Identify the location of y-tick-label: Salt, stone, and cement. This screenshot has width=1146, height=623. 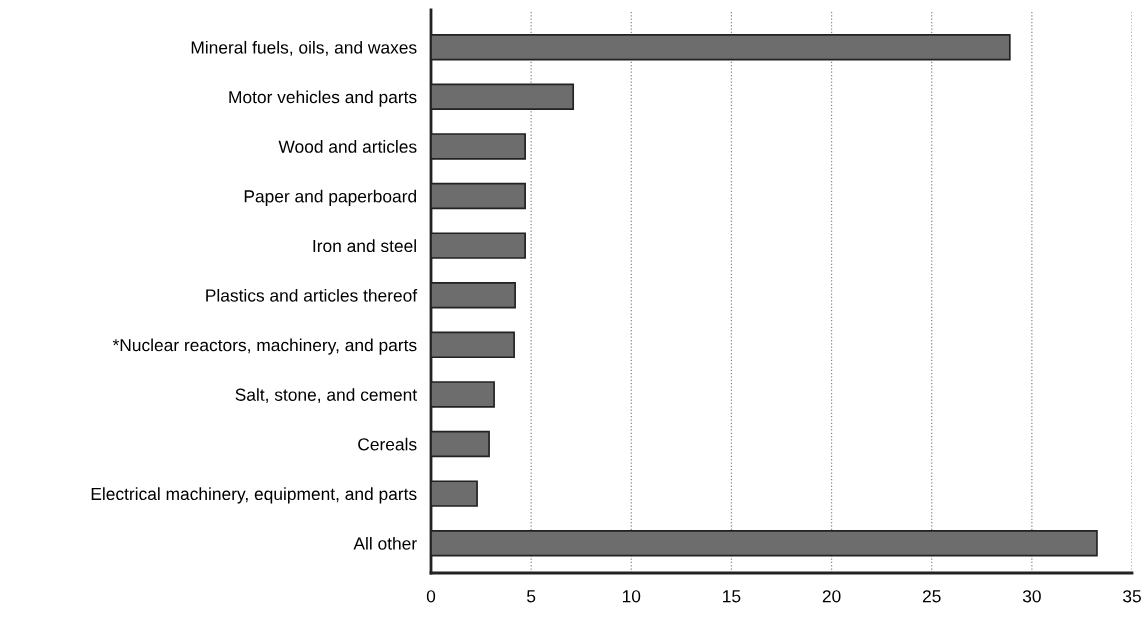
(326, 395).